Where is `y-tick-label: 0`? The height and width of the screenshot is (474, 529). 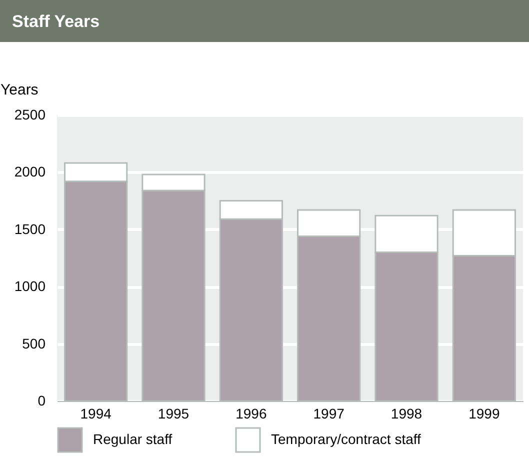 y-tick-label: 0 is located at coordinates (42, 400).